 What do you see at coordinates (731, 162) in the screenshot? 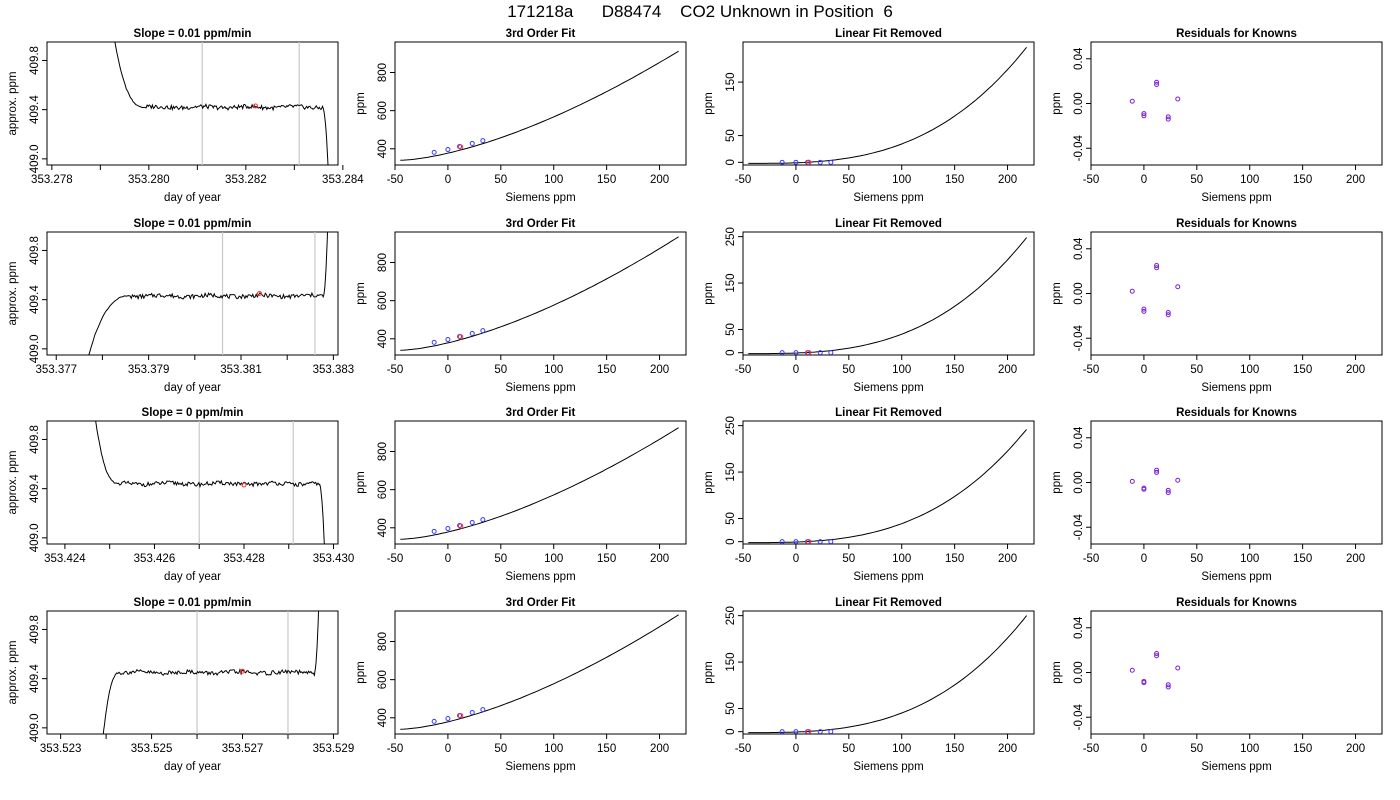
I see `y-tick-label: 0` at bounding box center [731, 162].